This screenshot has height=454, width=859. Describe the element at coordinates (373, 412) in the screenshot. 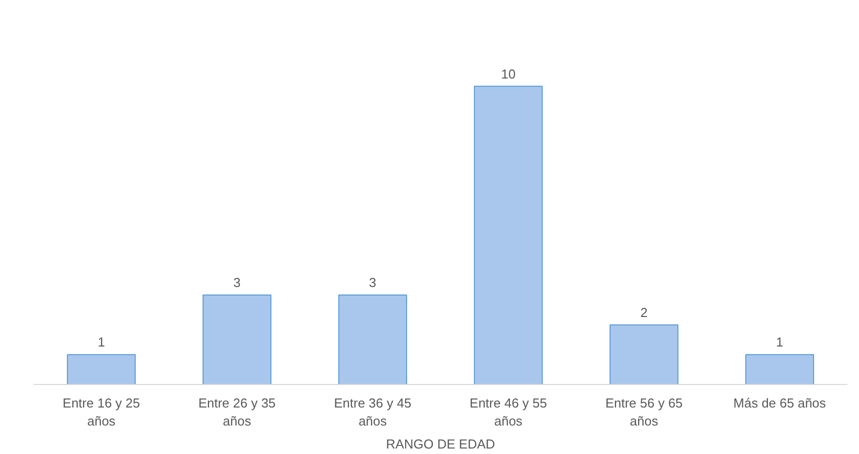

I see `x-tick-label: Entre 36 y 45 años` at that location.